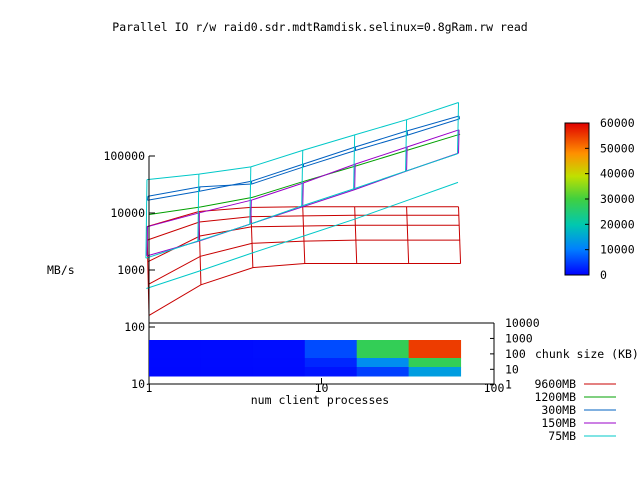  What do you see at coordinates (558, 410) in the screenshot?
I see `legend-label-300MB: 300MB` at bounding box center [558, 410].